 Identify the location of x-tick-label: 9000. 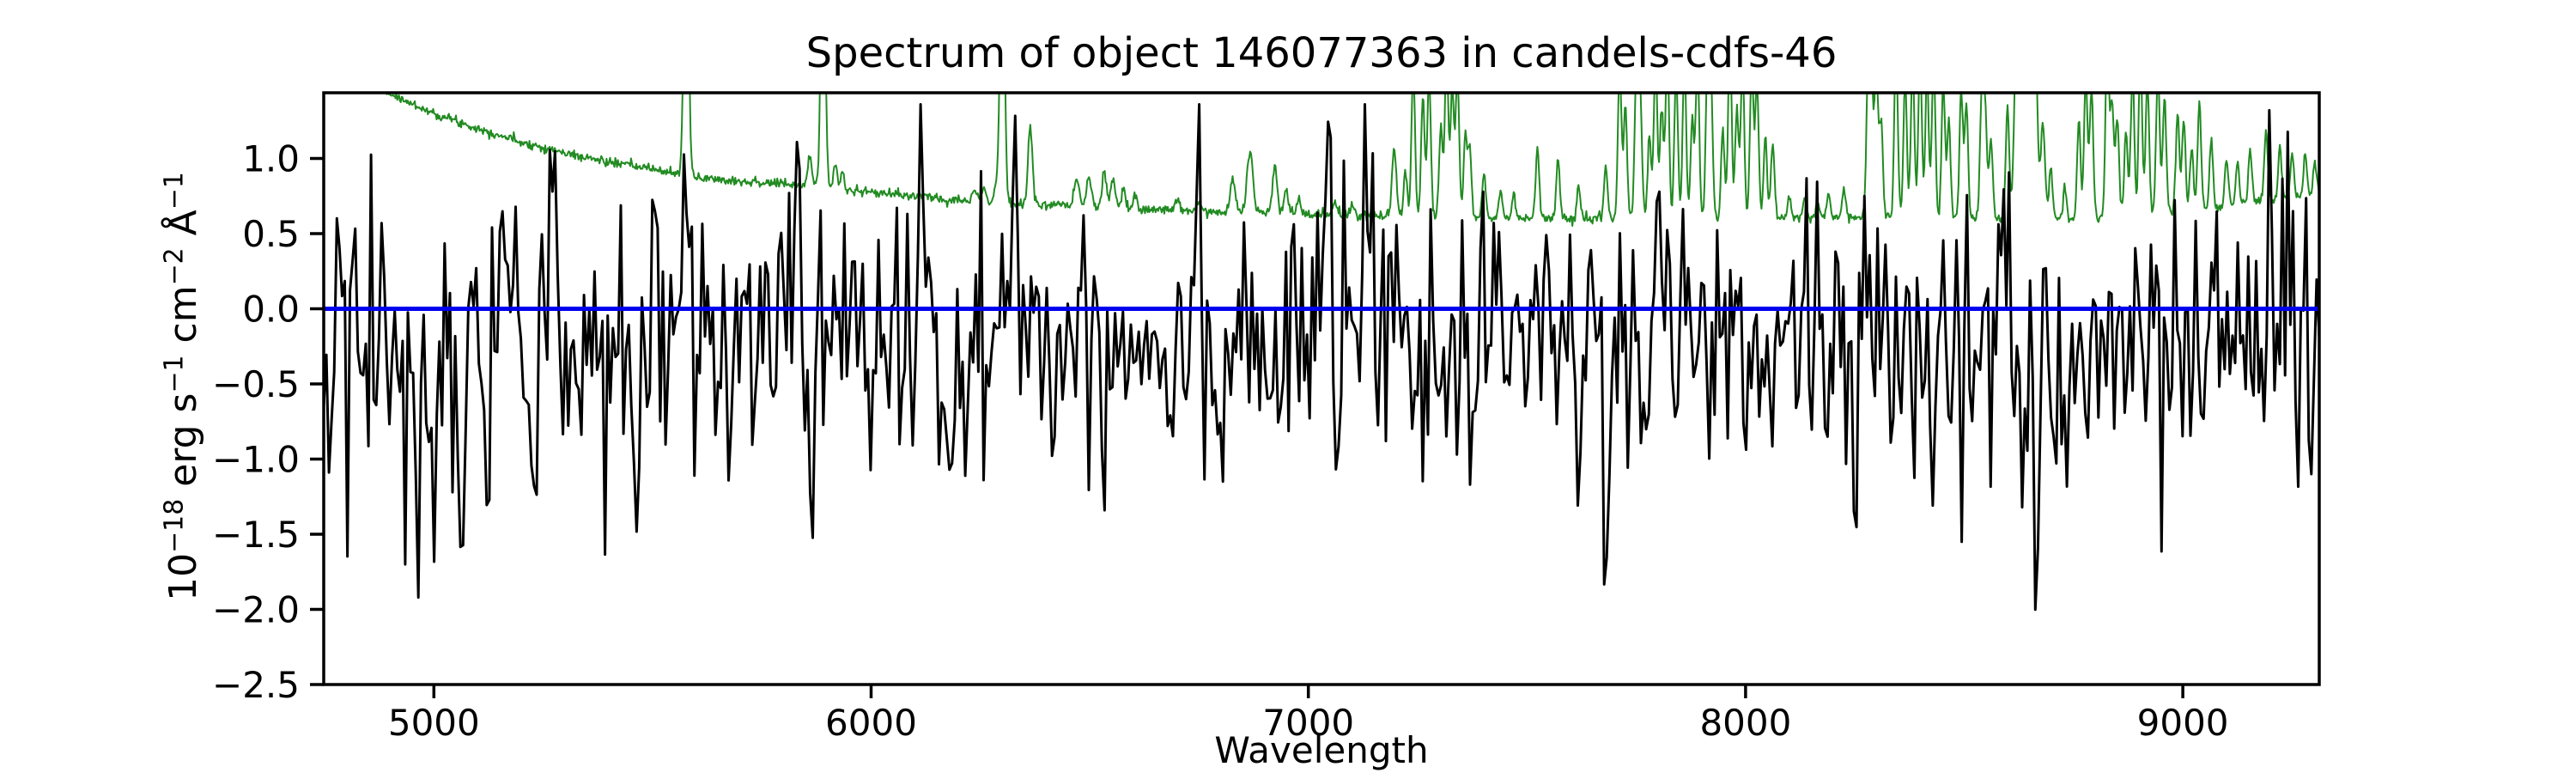
(2183, 723).